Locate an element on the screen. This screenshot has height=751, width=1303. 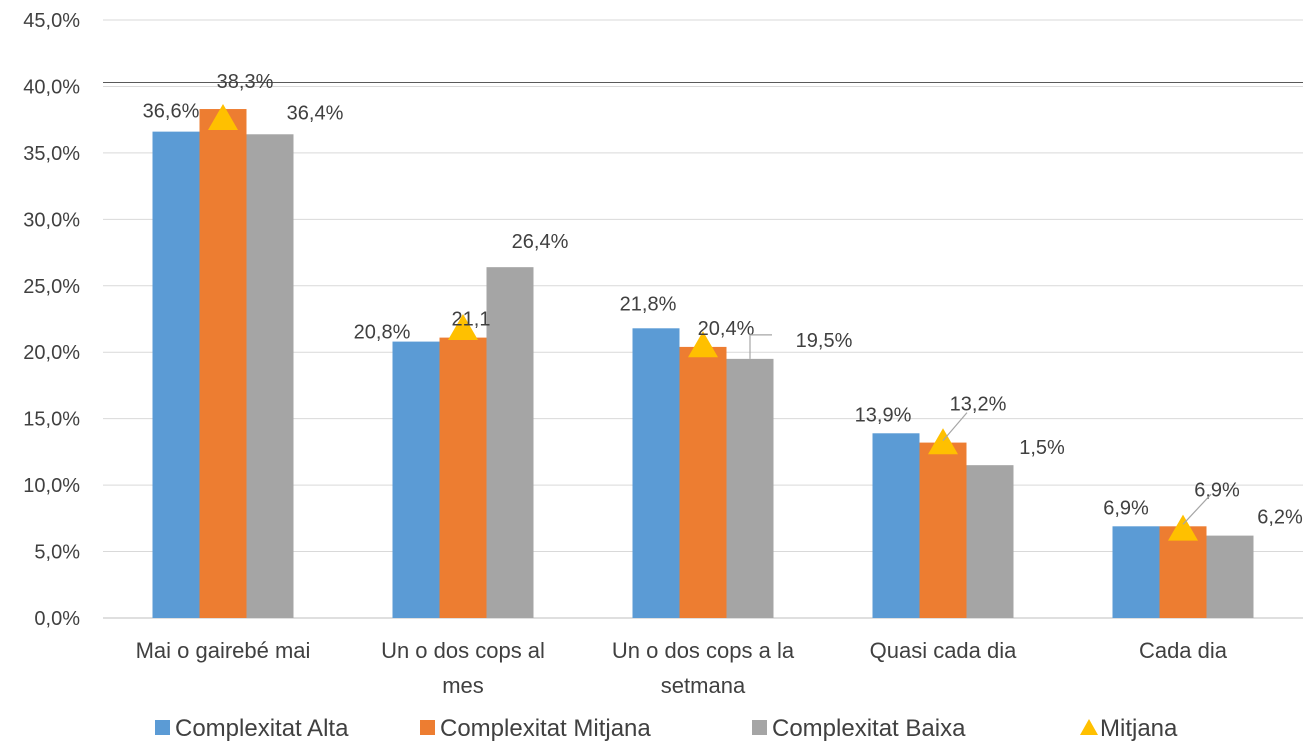
data-label: 19,5% is located at coordinates (824, 341).